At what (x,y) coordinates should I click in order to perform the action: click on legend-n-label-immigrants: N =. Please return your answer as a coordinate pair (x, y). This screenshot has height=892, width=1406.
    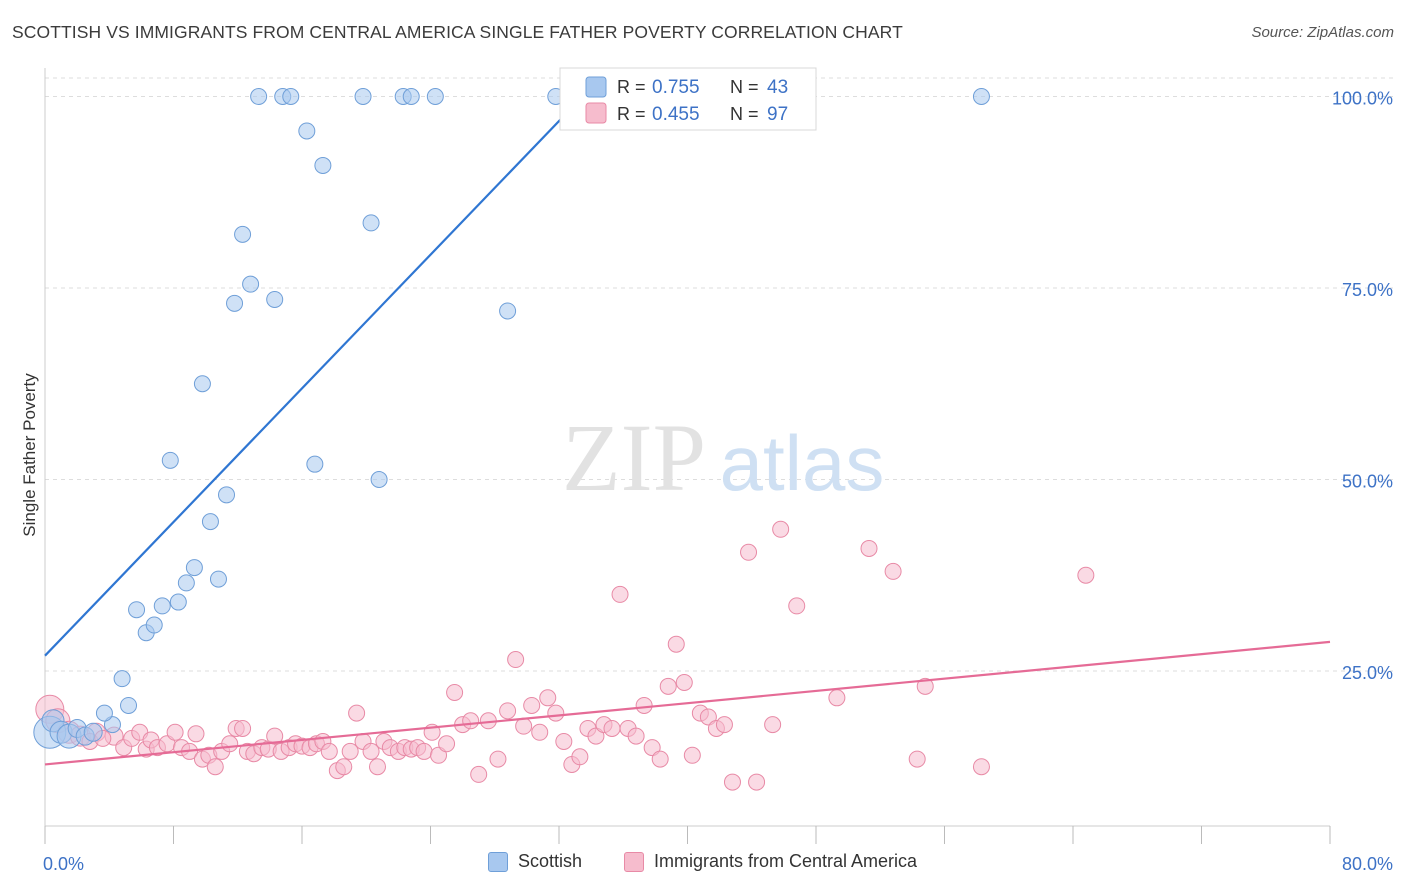
    Looking at the image, I should click on (744, 114).